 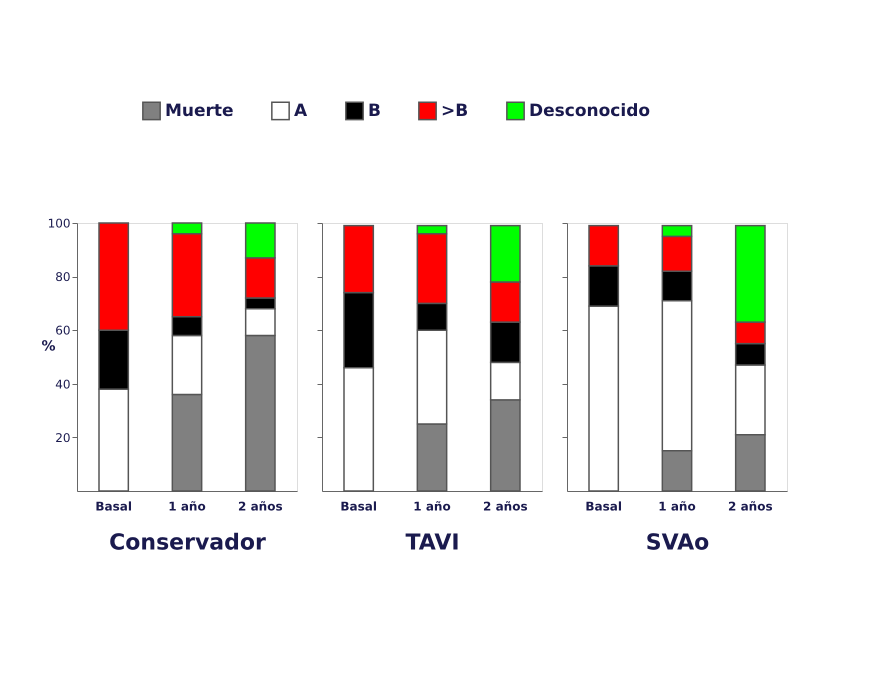 I want to click on legend-label: B, so click(x=374, y=110).